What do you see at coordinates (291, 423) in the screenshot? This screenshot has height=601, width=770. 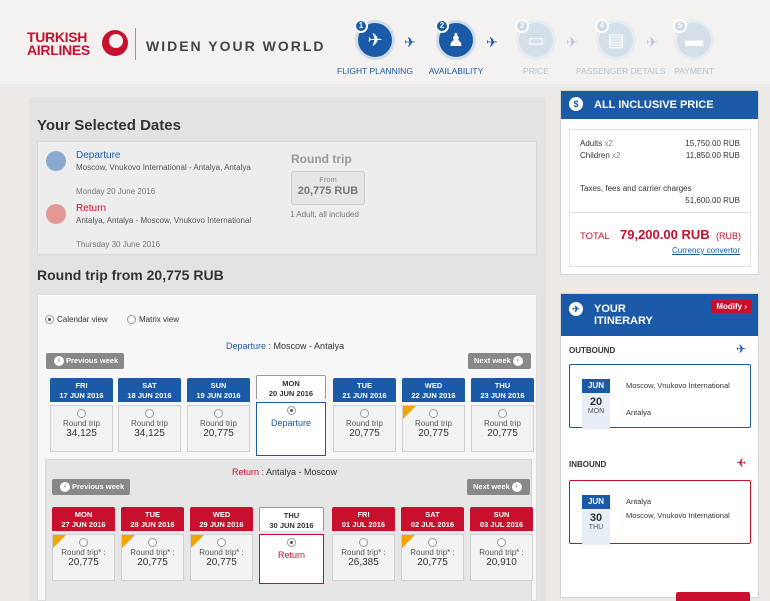 I see `selected-departure-label: Departure` at bounding box center [291, 423].